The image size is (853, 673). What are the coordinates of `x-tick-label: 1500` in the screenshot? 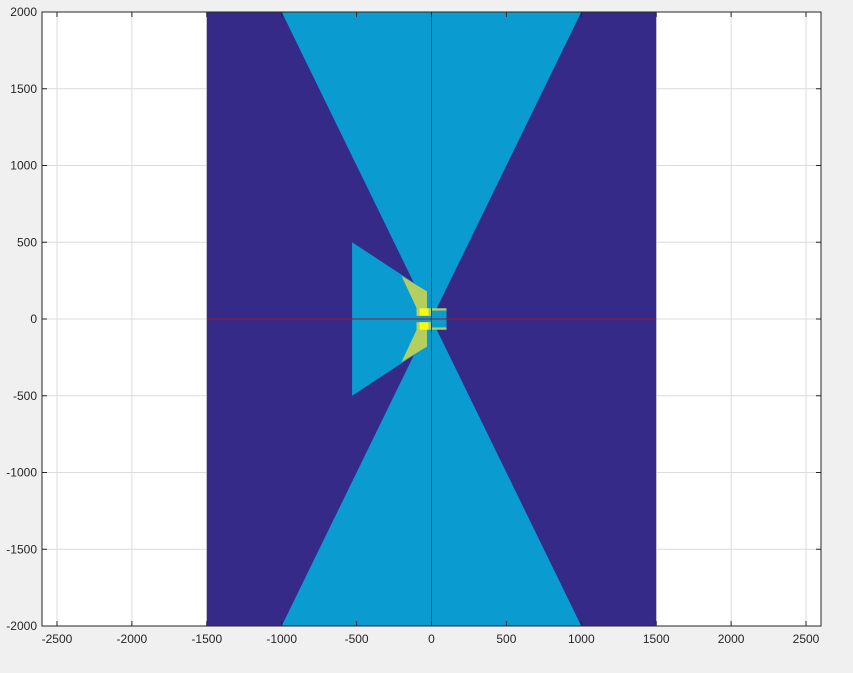 It's located at (656, 639).